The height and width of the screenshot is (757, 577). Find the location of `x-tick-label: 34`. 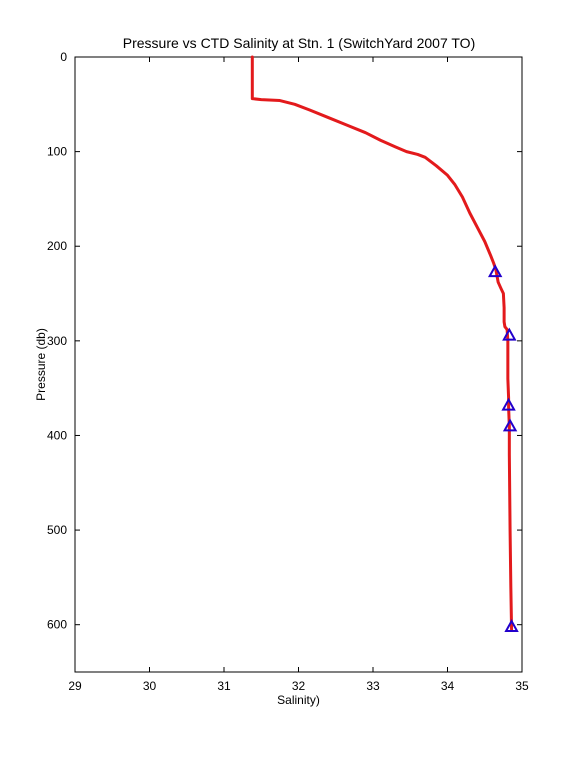

x-tick-label: 34 is located at coordinates (448, 686).